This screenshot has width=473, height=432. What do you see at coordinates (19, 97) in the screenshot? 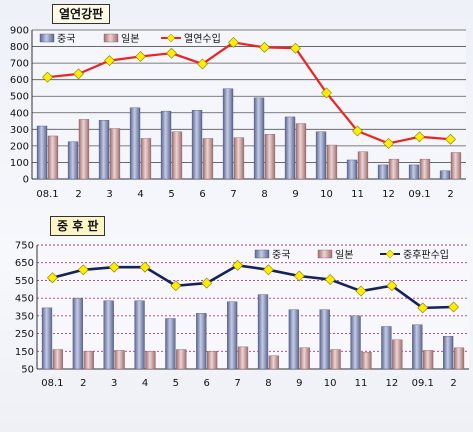
I see `y-tick-label: 500` at bounding box center [19, 97].